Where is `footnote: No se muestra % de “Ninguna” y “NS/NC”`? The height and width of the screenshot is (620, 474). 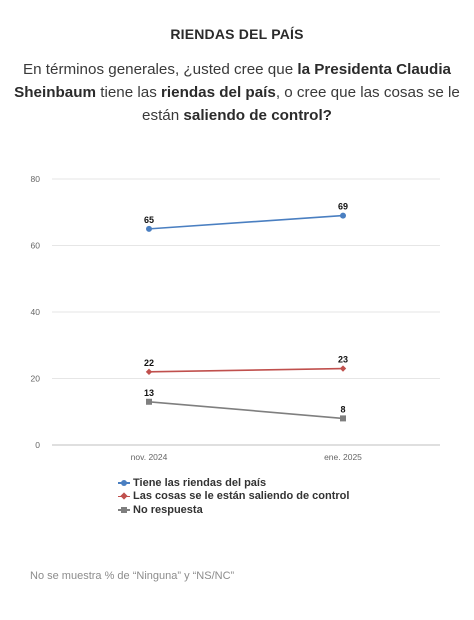
footnote: No se muestra % de “Ninguna” y “NS/NC” is located at coordinates (132, 576).